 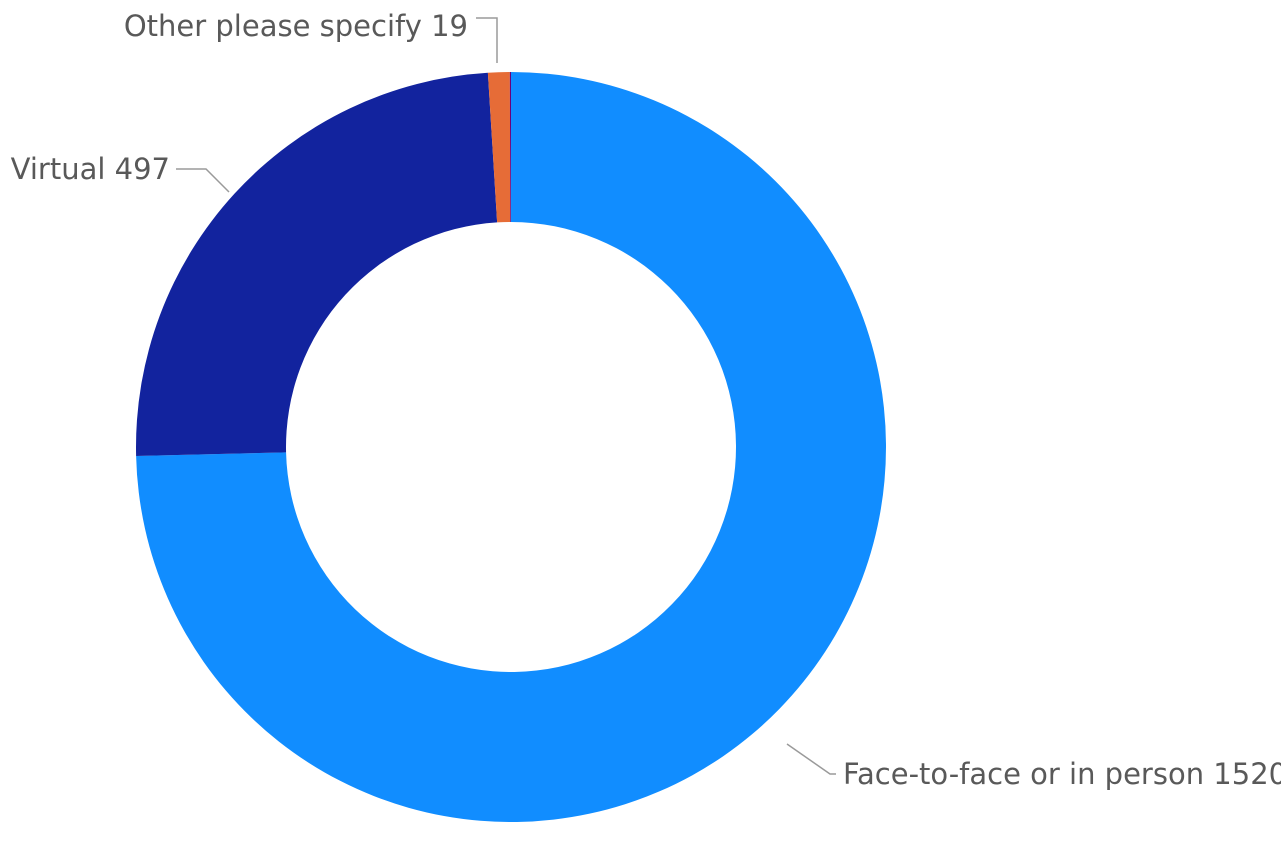 What do you see at coordinates (487, 40) in the screenshot?
I see `leader-line-other` at bounding box center [487, 40].